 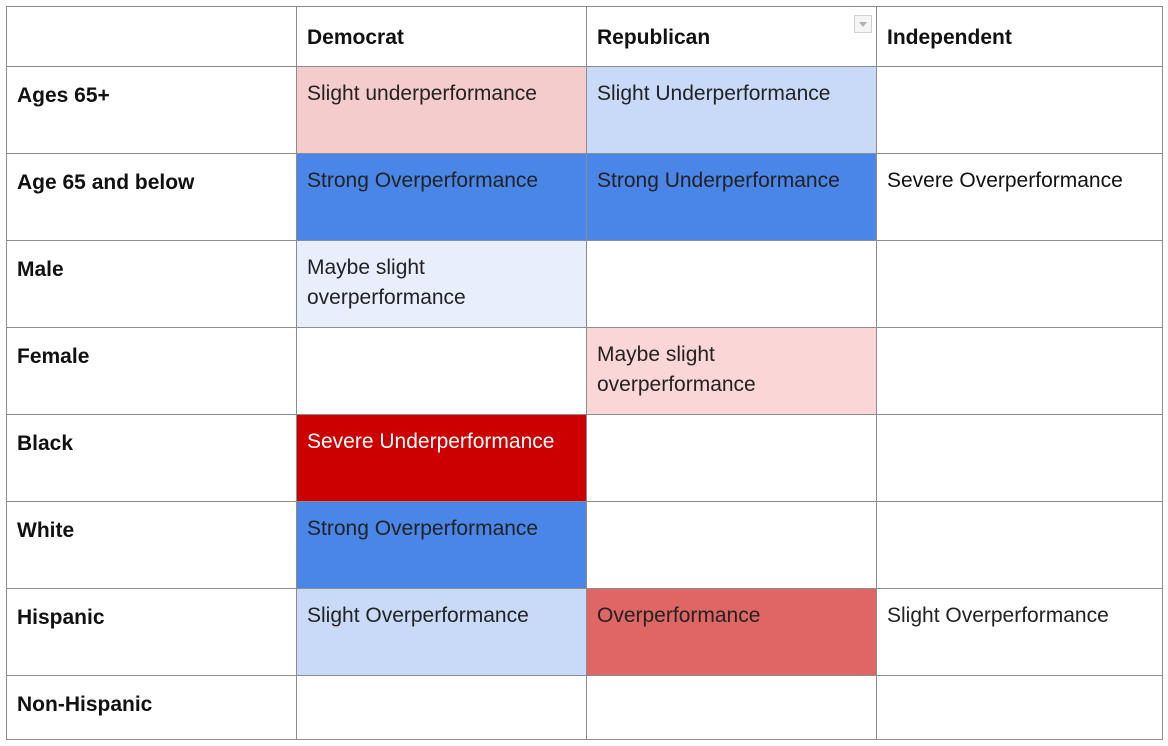 I want to click on column-header-independent: Independent, so click(x=1019, y=36).